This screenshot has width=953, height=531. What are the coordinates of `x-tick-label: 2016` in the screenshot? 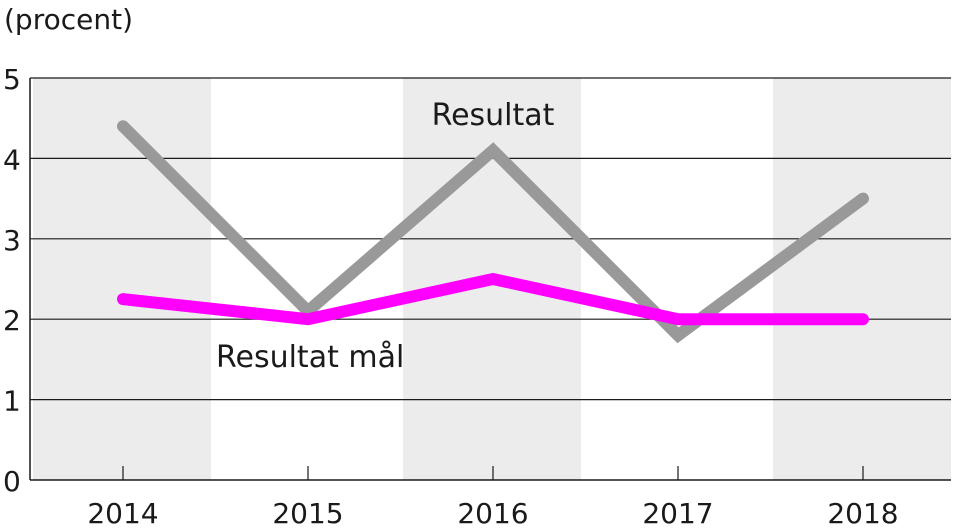 It's located at (492, 513).